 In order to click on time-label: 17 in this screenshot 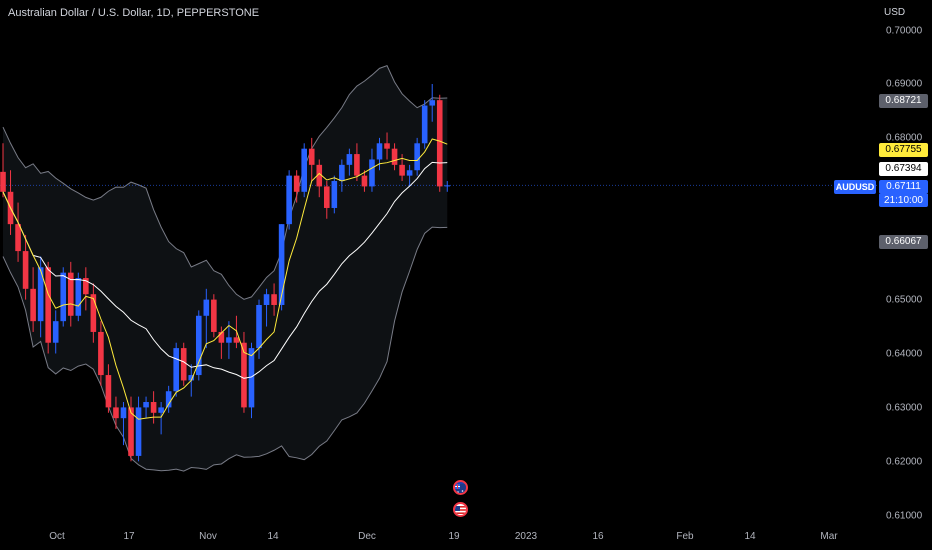, I will do `click(129, 536)`.